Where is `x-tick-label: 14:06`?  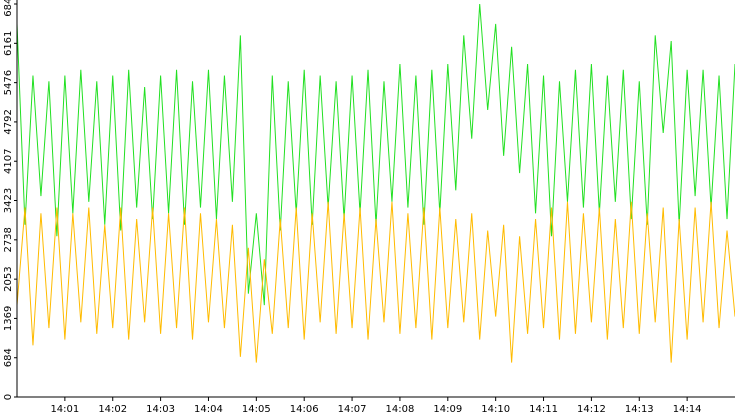 x-tick-label: 14:06 is located at coordinates (304, 409).